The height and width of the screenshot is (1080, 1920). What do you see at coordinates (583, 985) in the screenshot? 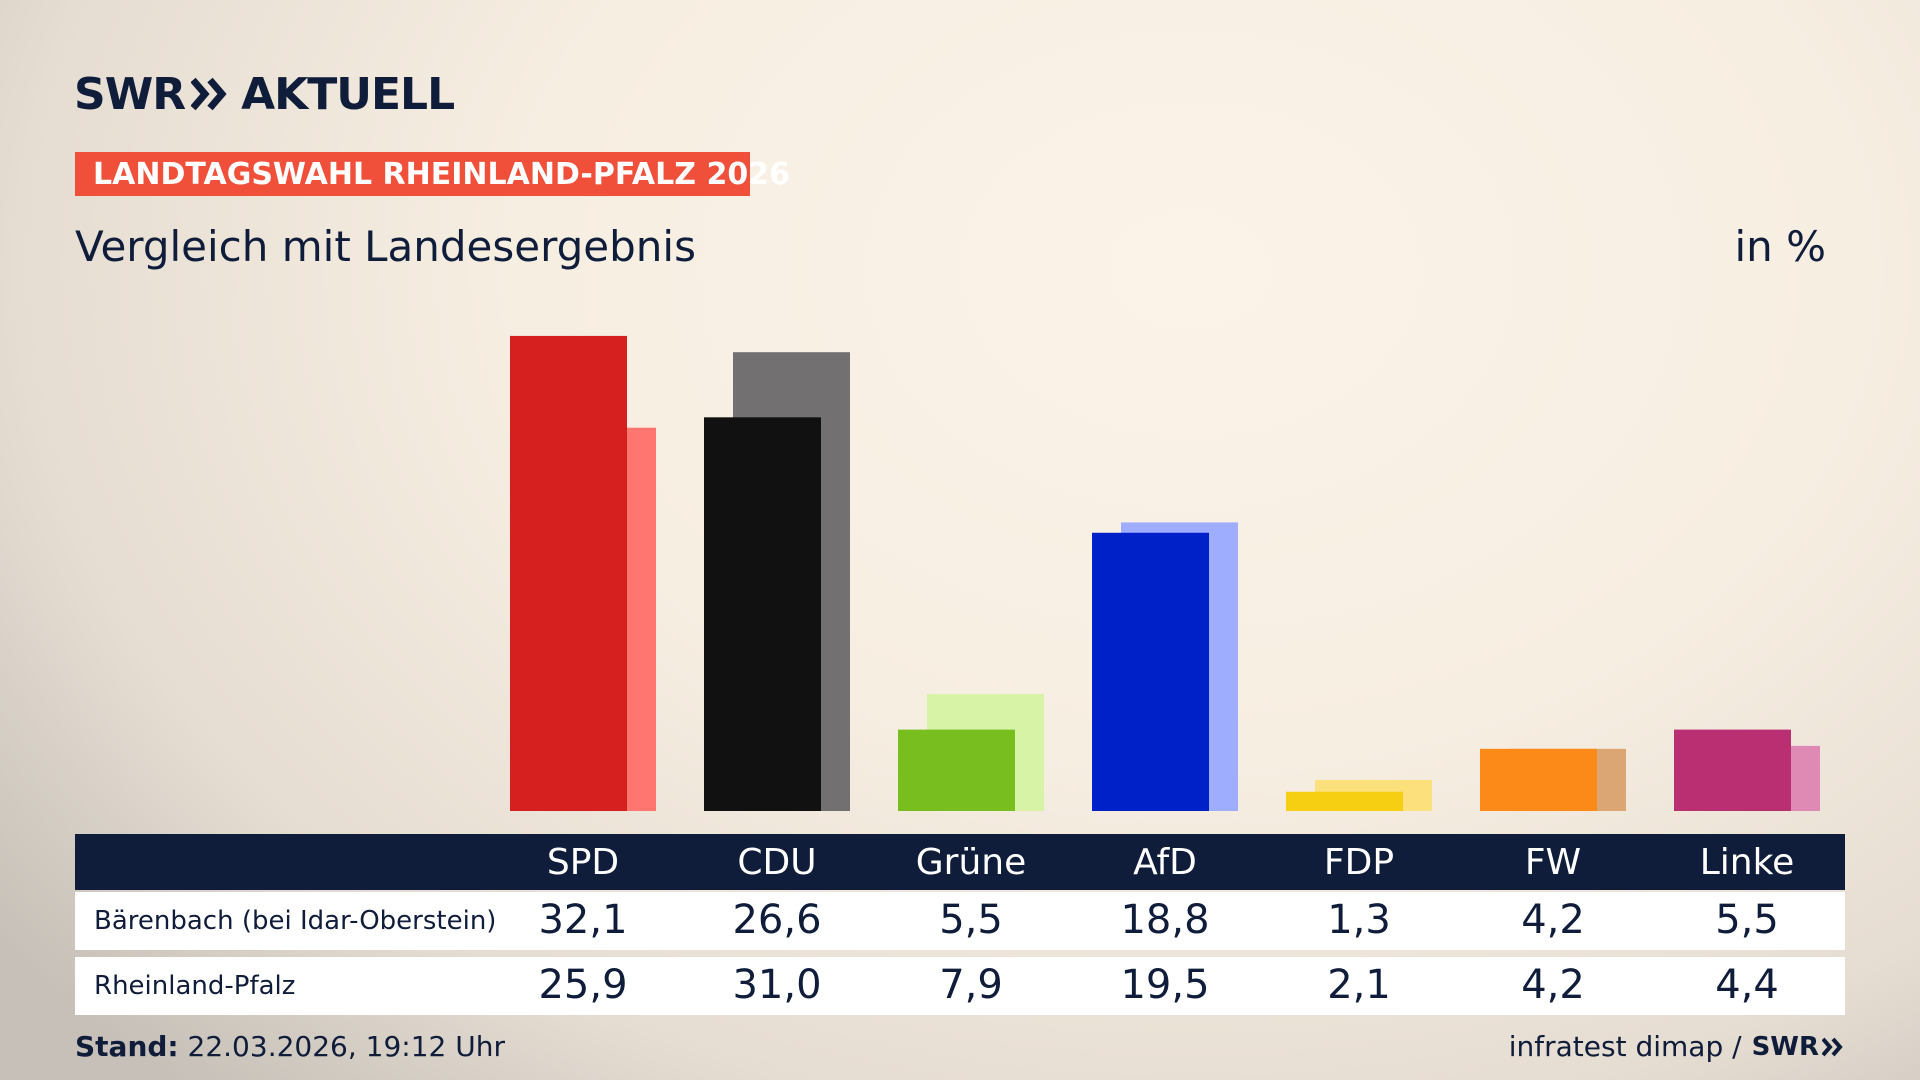
I see `value-cell: 25,9` at bounding box center [583, 985].